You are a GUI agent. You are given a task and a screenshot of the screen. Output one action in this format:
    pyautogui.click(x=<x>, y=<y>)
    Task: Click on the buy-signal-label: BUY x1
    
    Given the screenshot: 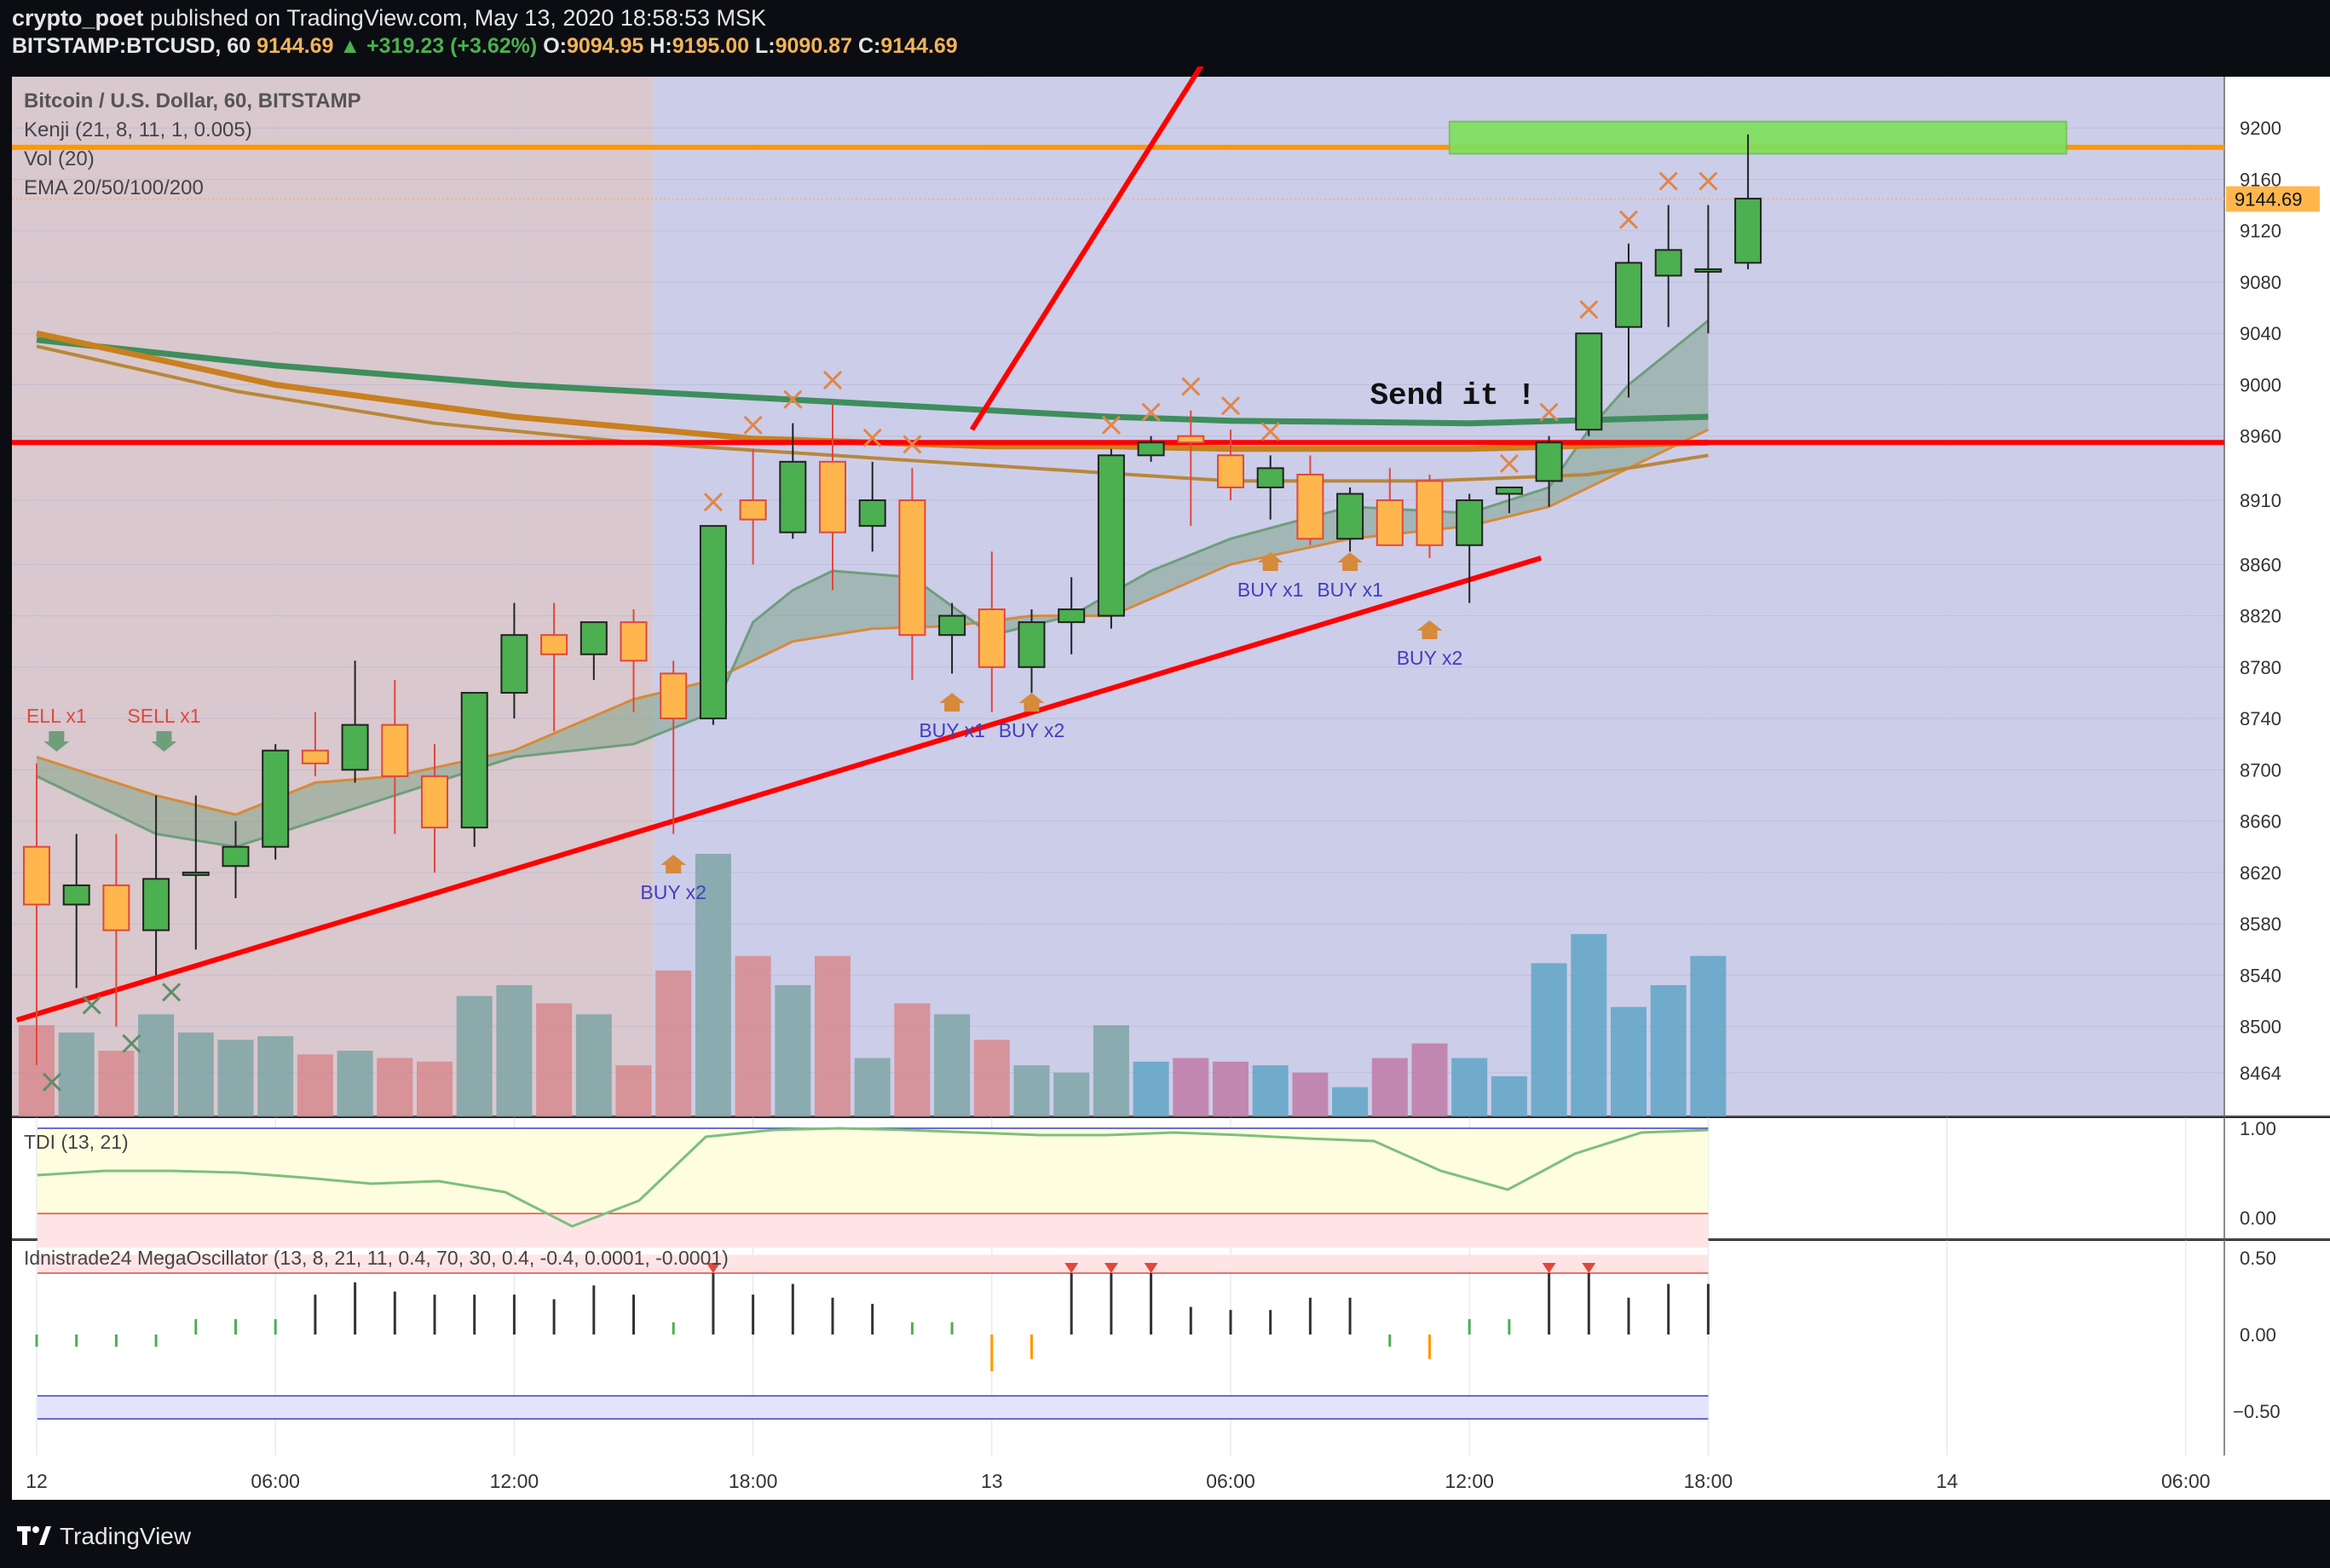 What is the action you would take?
    pyautogui.click(x=1271, y=590)
    